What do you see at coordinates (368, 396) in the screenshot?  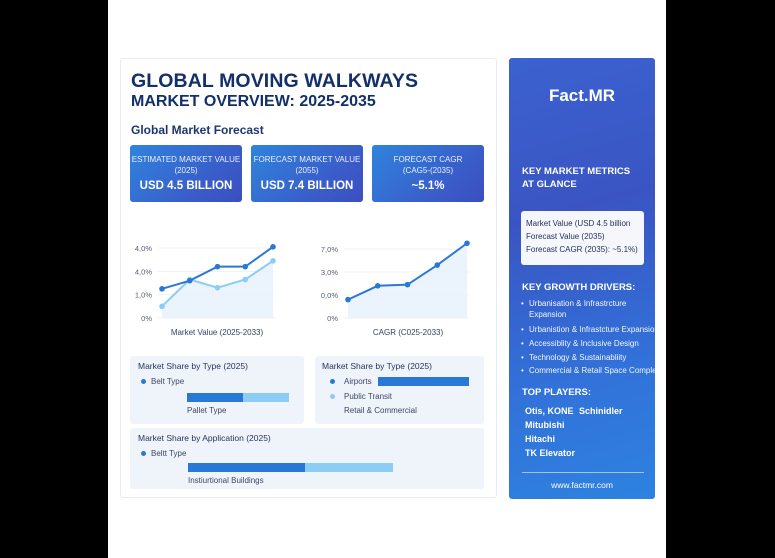 I see `legend-label-public-transit: Public Transit` at bounding box center [368, 396].